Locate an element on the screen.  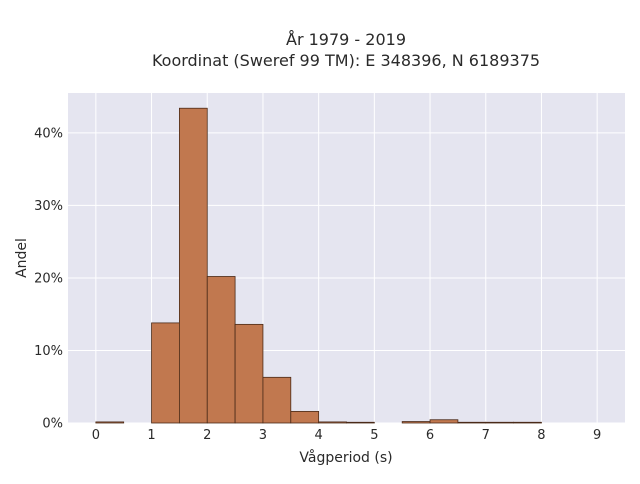
y-tick-label: 20% is located at coordinates (48, 278).